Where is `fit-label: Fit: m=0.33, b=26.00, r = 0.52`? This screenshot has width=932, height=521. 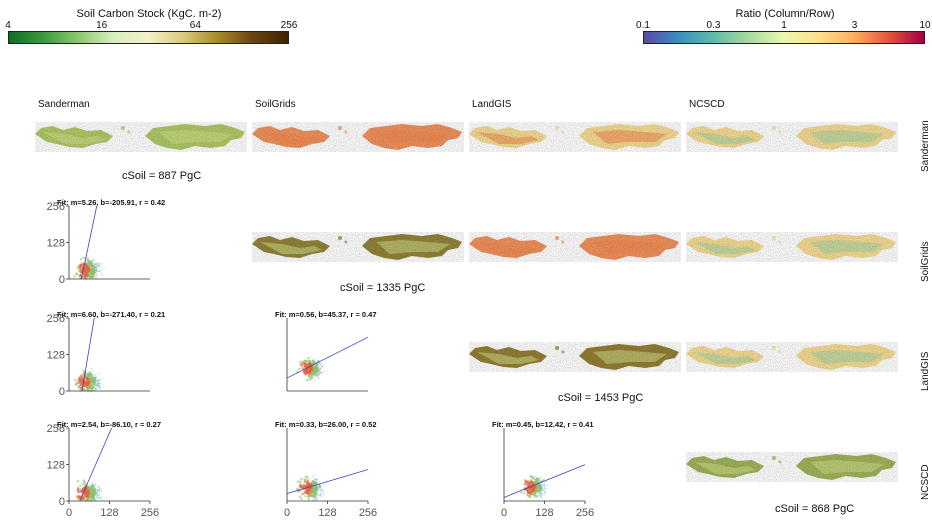
fit-label: Fit: m=0.33, b=26.00, r = 0.52 is located at coordinates (326, 424).